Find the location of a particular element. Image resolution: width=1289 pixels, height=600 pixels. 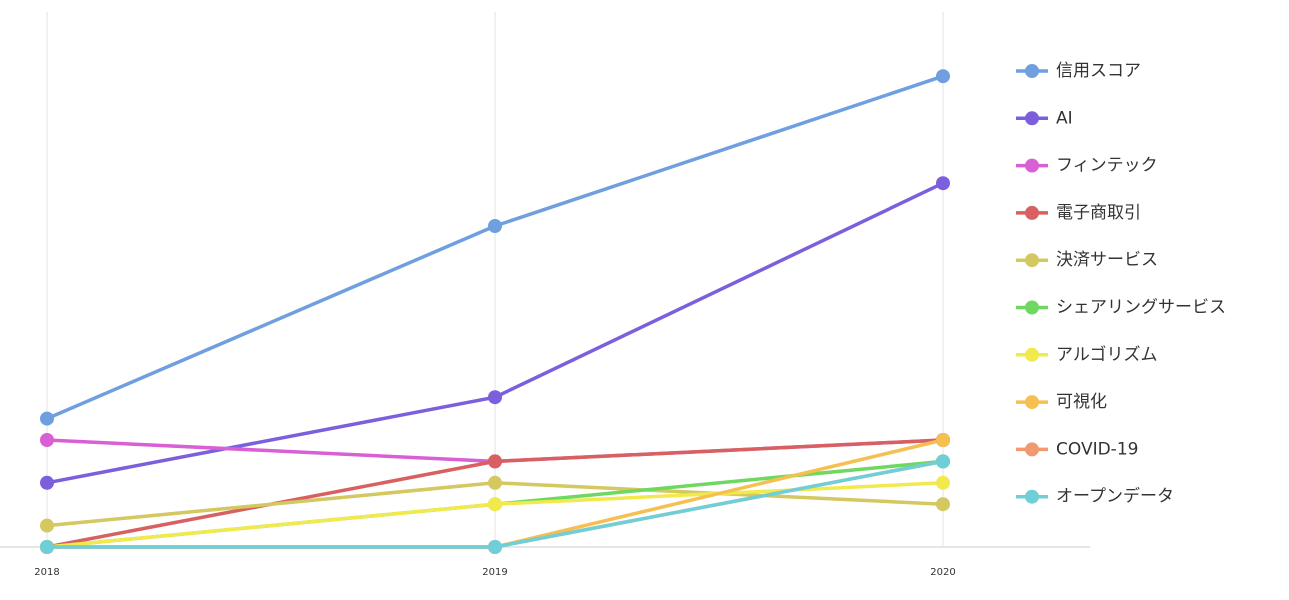

legend-label: AI is located at coordinates (1064, 118).